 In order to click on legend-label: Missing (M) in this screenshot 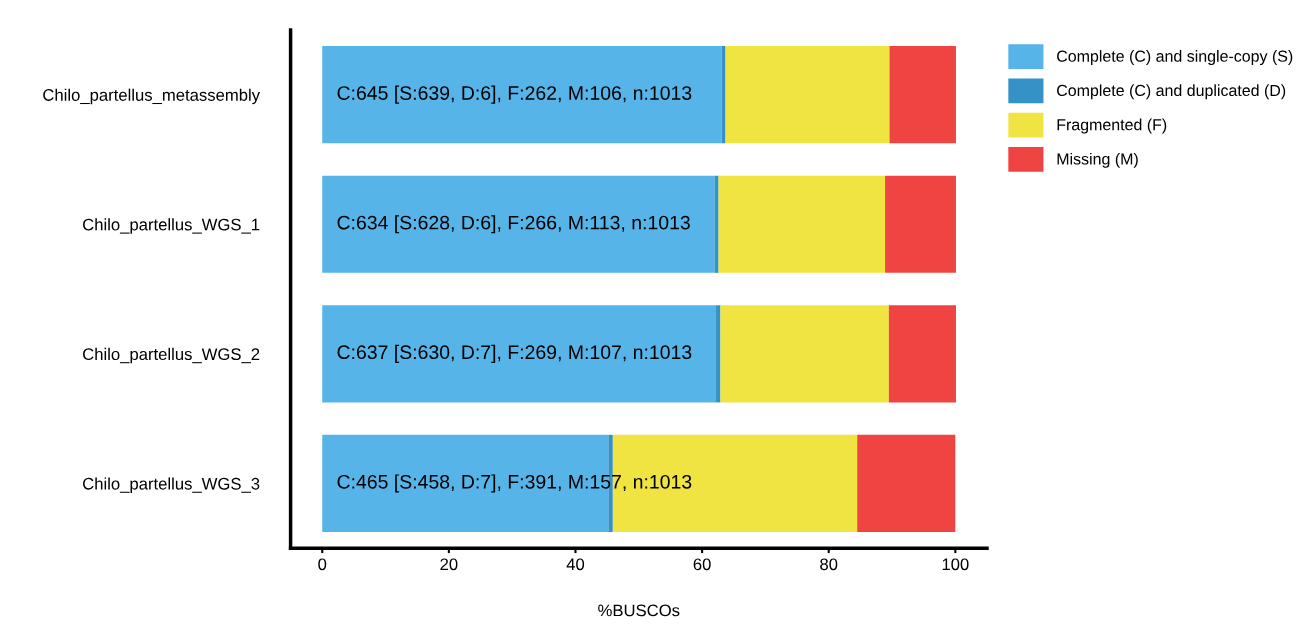, I will do `click(1097, 160)`.